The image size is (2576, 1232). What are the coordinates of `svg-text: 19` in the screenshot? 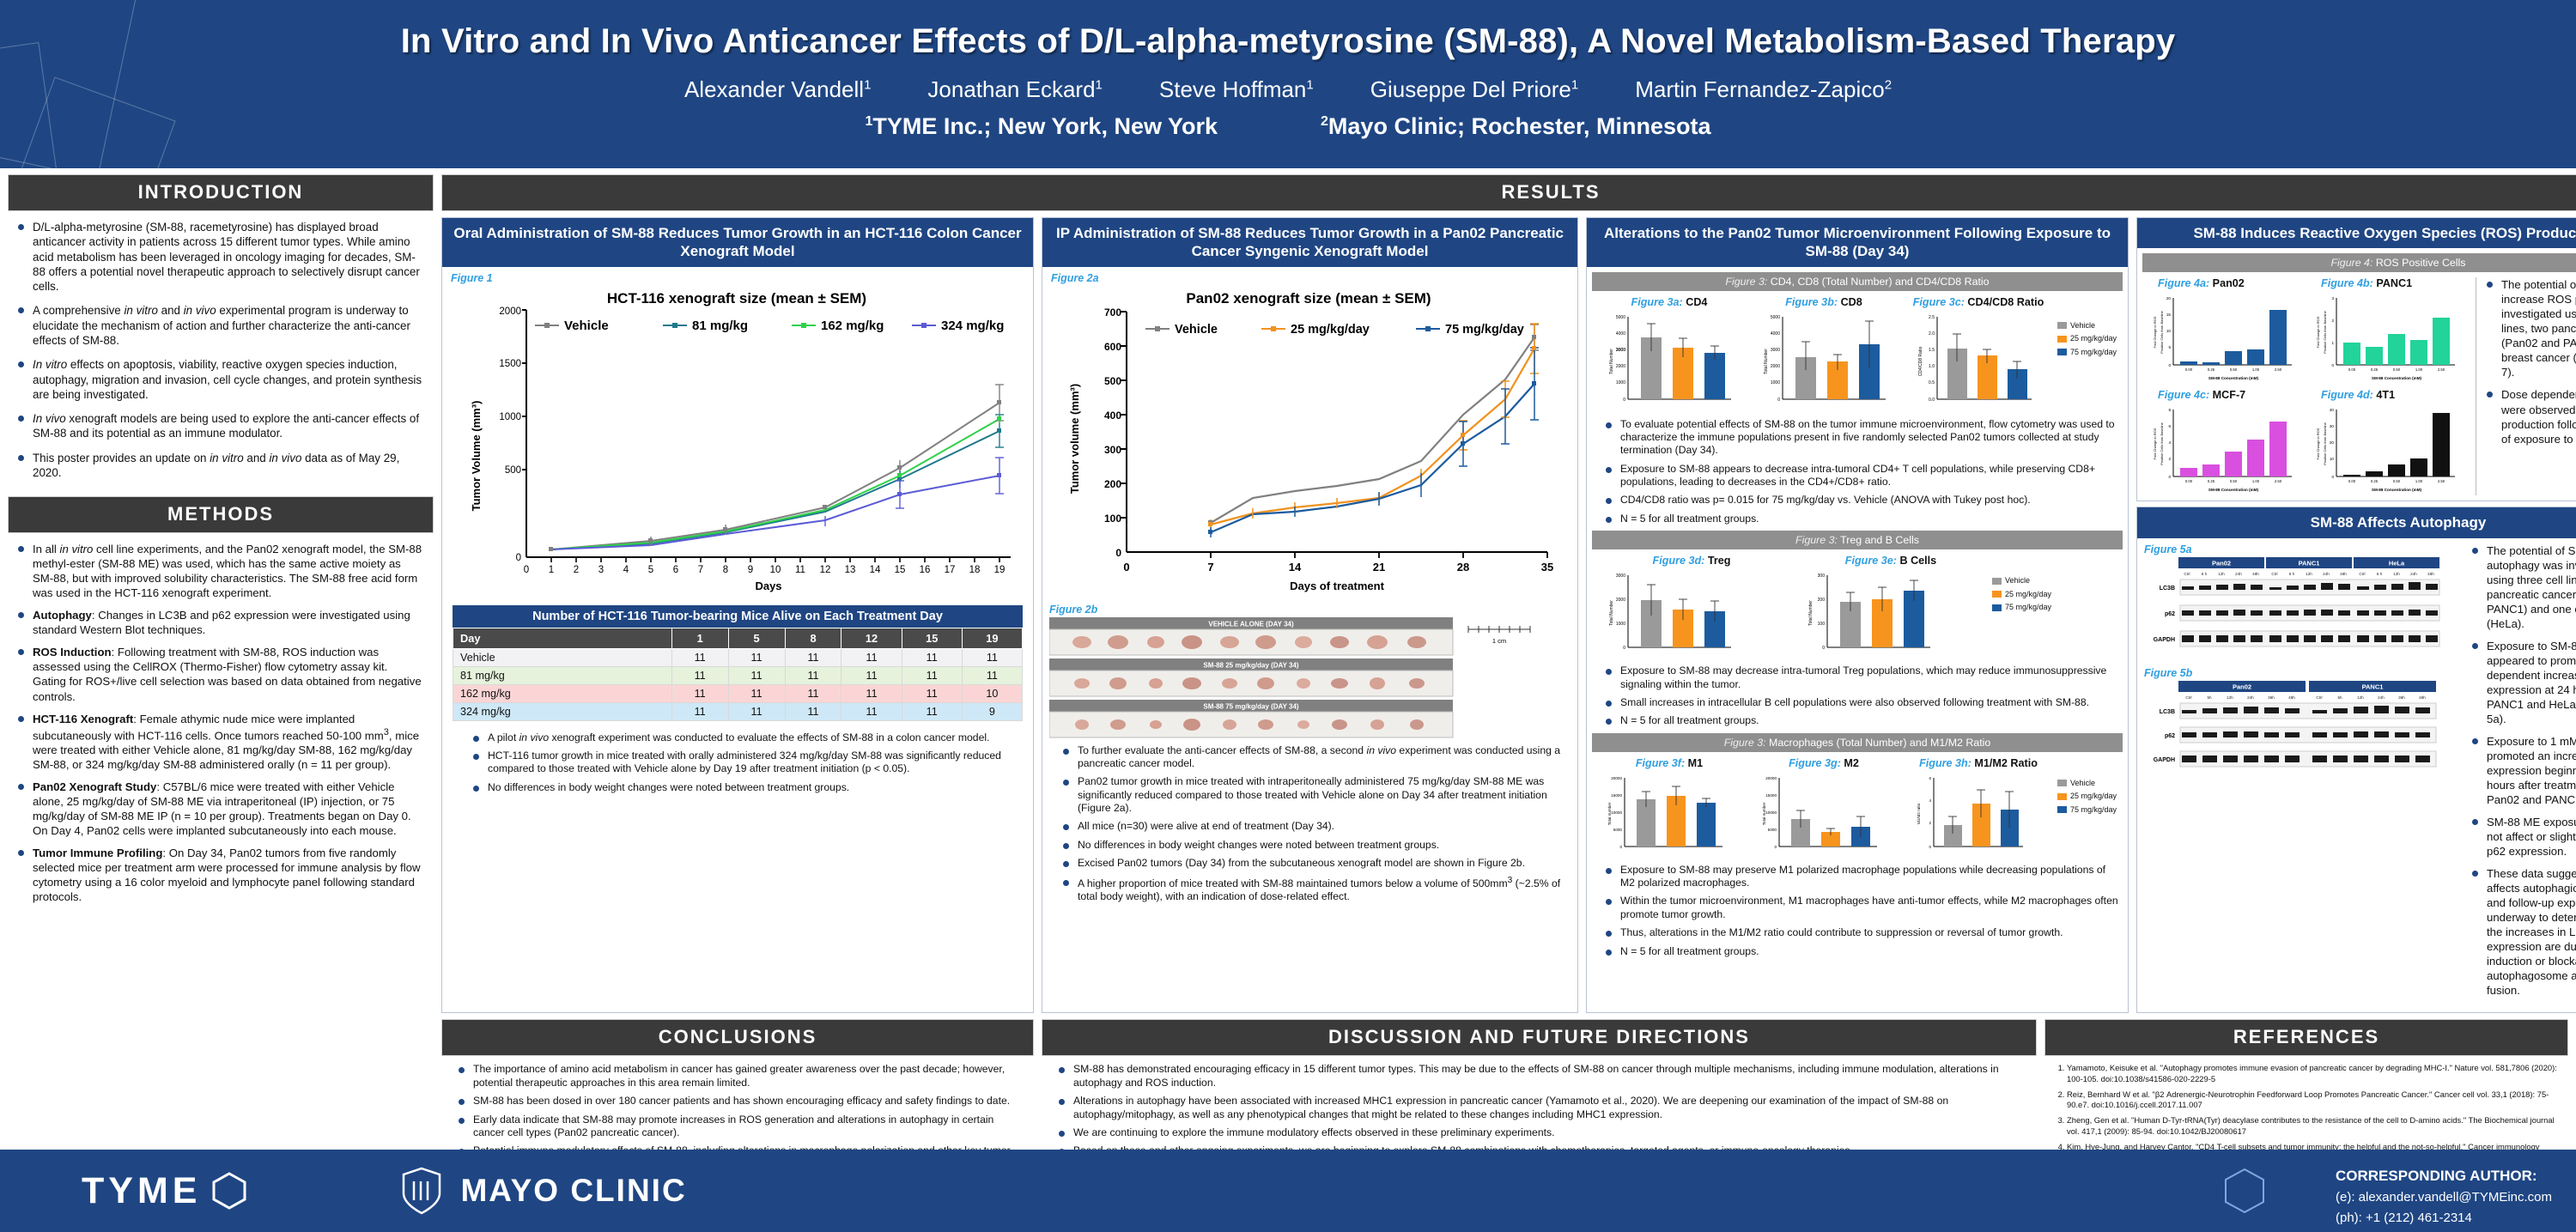 It's located at (999, 570).